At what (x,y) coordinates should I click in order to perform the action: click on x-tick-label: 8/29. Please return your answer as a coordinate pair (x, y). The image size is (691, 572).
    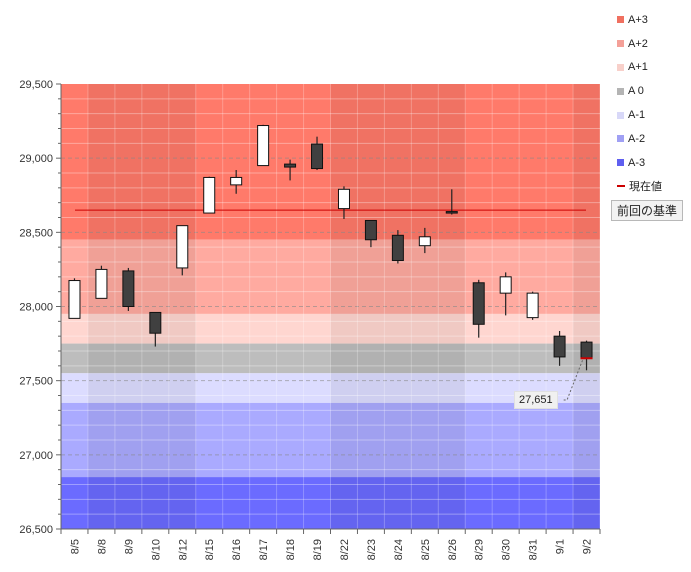
    Looking at the image, I should click on (480, 549).